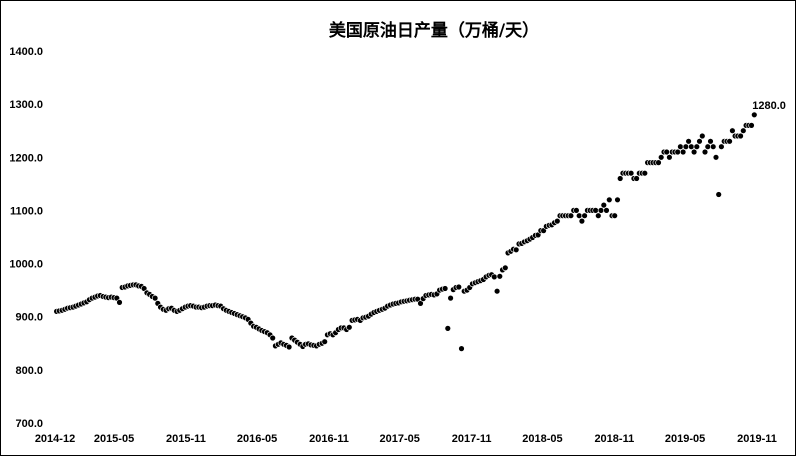 This screenshot has height=456, width=796. Describe the element at coordinates (542, 439) in the screenshot. I see `x-tick-label: 2018-05` at that location.